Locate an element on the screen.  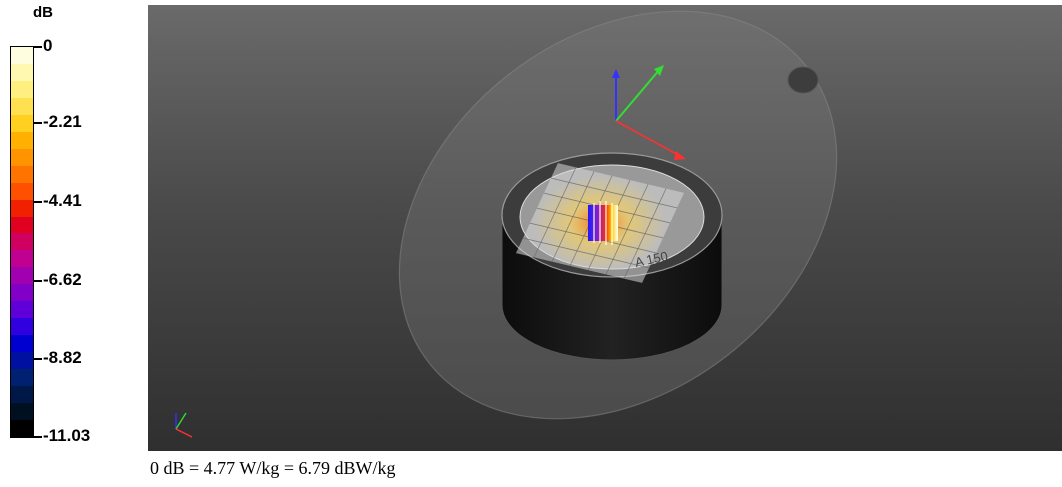
color-scale-bar is located at coordinates (22, 242).